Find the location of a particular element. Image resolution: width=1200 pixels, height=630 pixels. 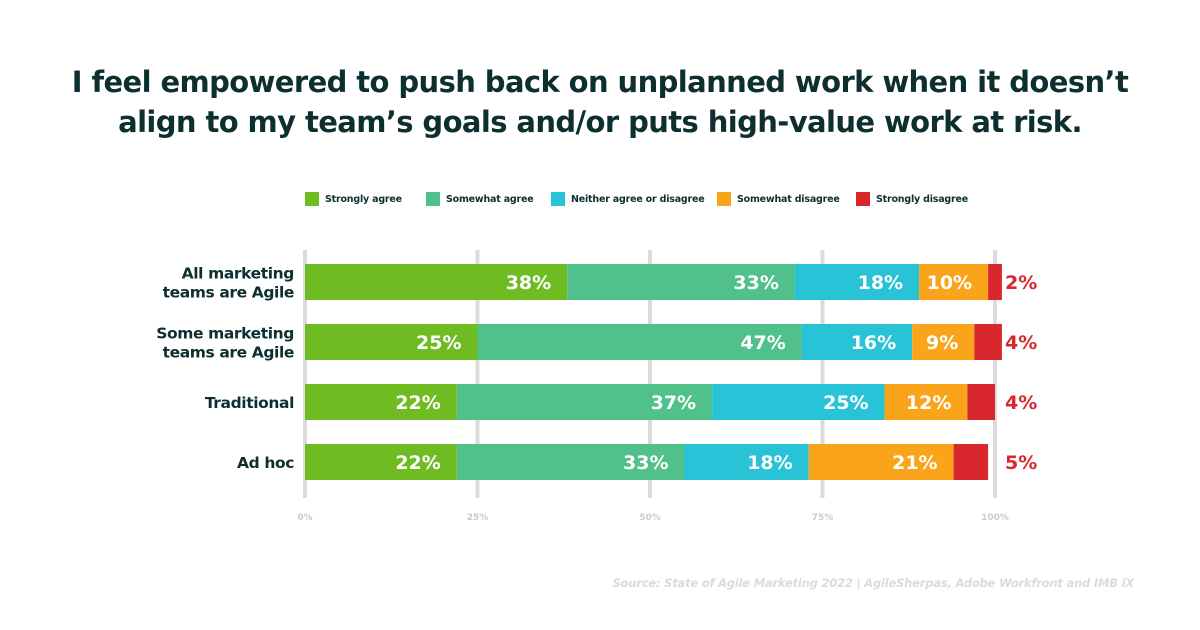

legend-item-strongly-disagree: Strongly disagree is located at coordinates (912, 199).